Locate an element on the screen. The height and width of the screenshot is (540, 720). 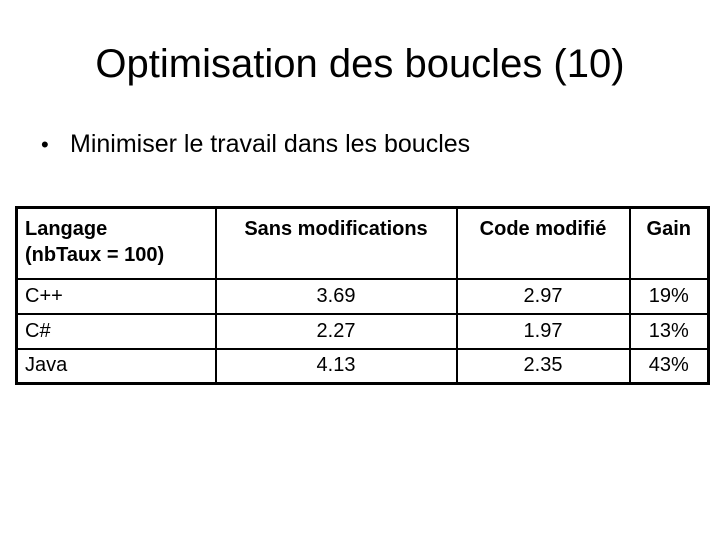
header-langage-line2: (nbTaux = 100) is located at coordinates (95, 255).